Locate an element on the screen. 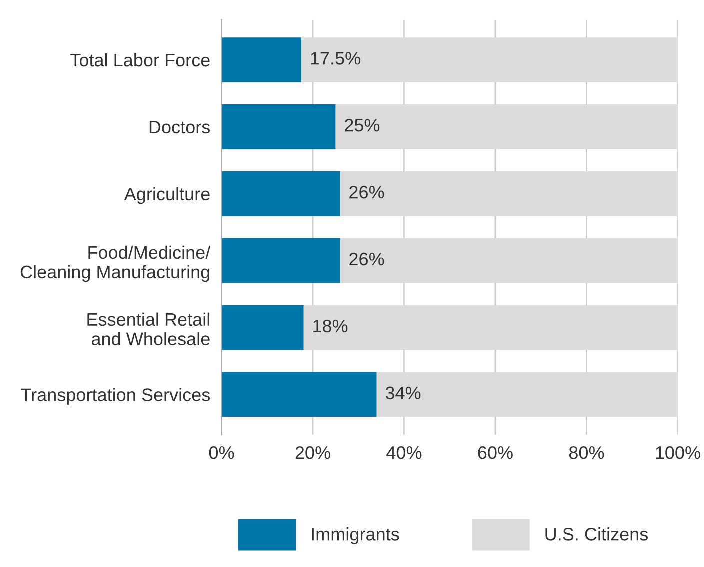  x-tick-label: 60% is located at coordinates (495, 453).